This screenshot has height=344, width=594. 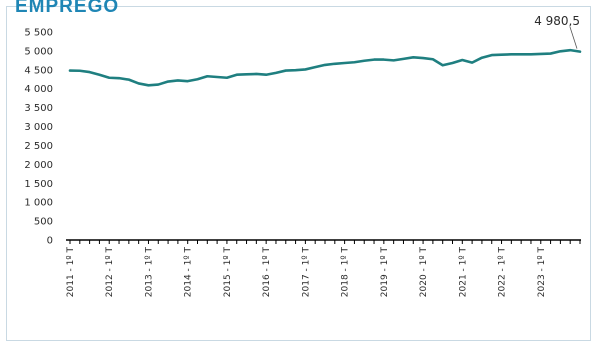 I want to click on y-tick-label: 3 000, so click(x=38, y=127).